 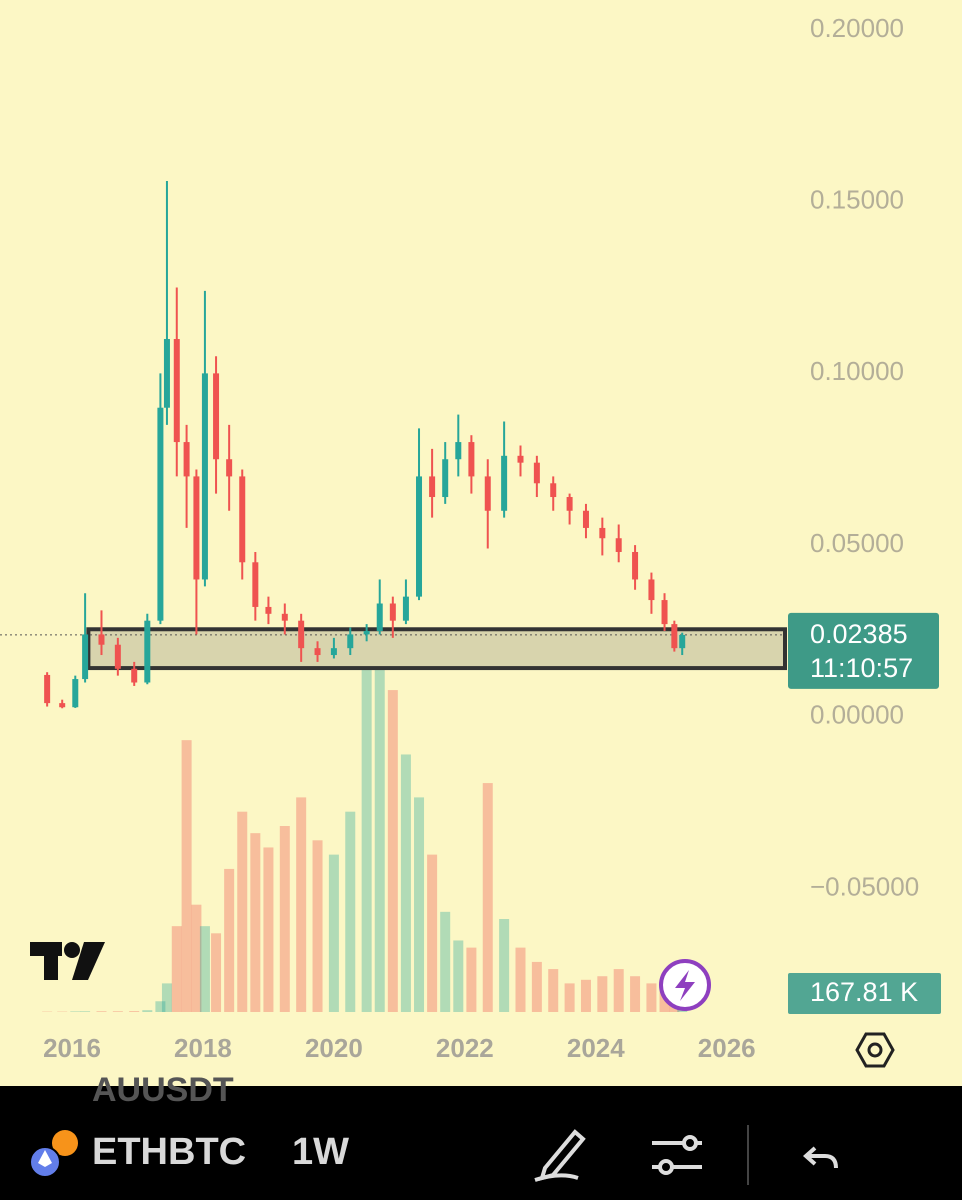 I want to click on tv-logo, so click(x=67, y=961).